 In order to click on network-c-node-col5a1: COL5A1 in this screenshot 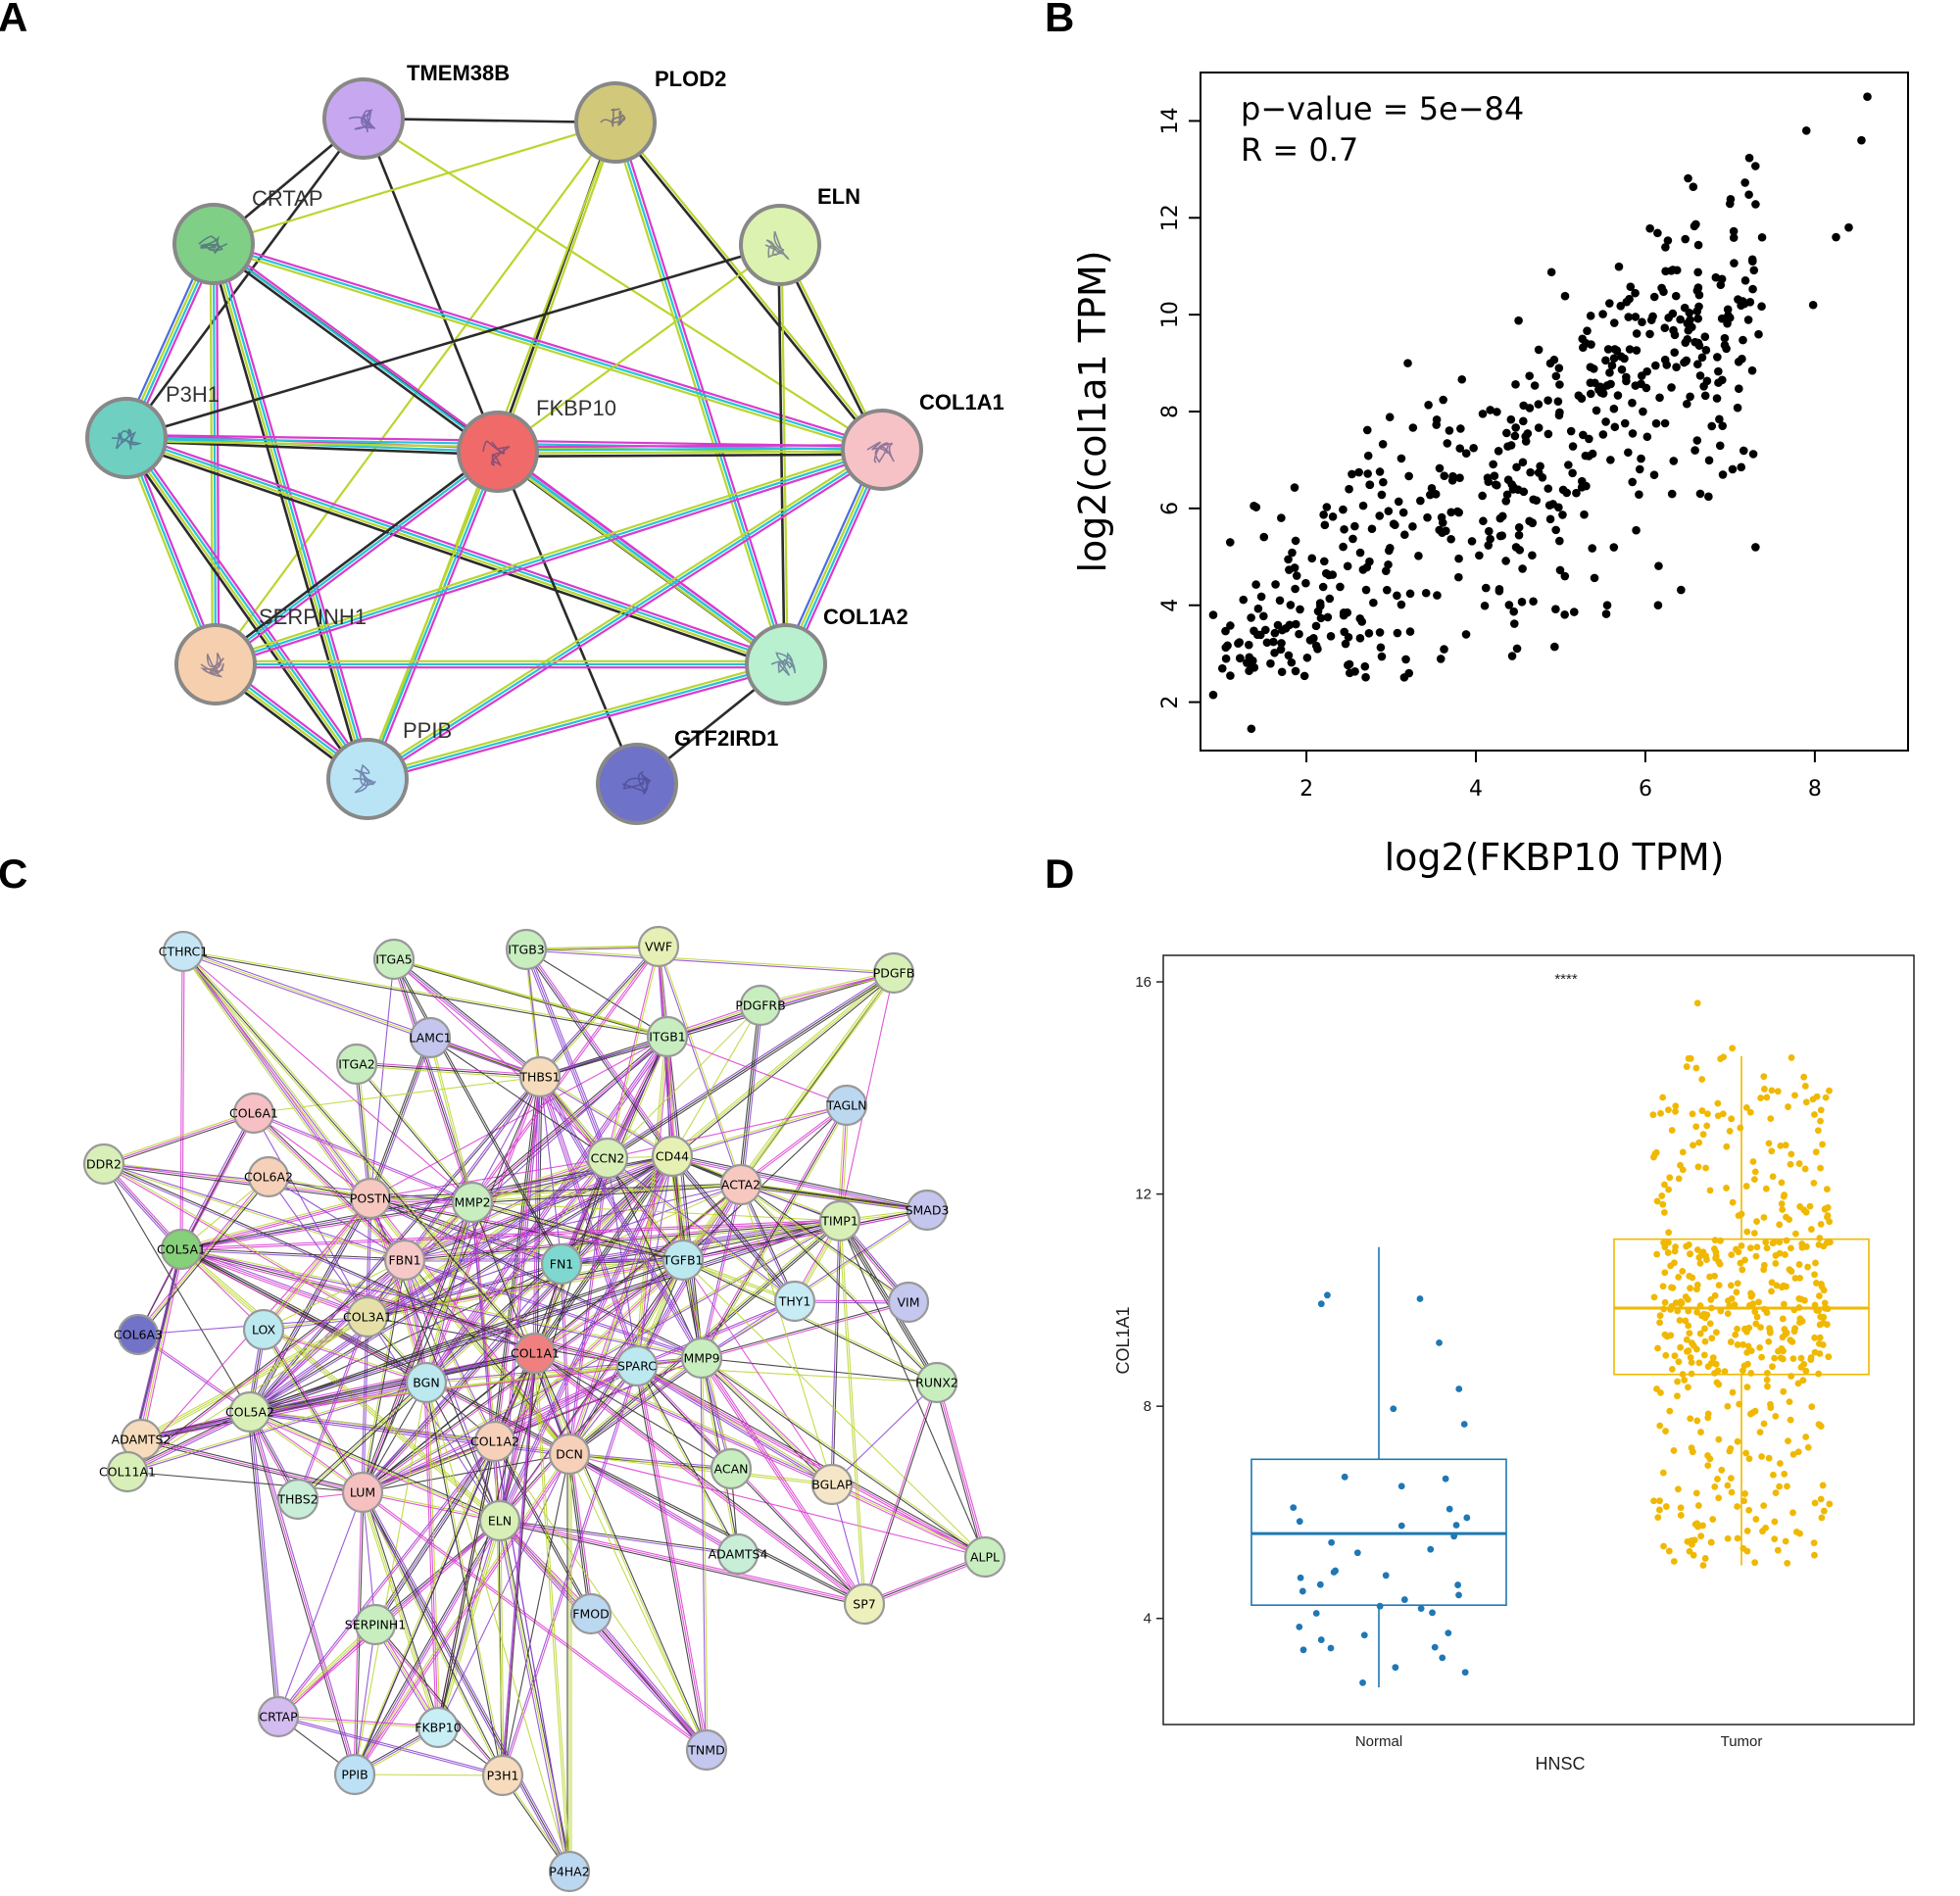, I will do `click(181, 1250)`.